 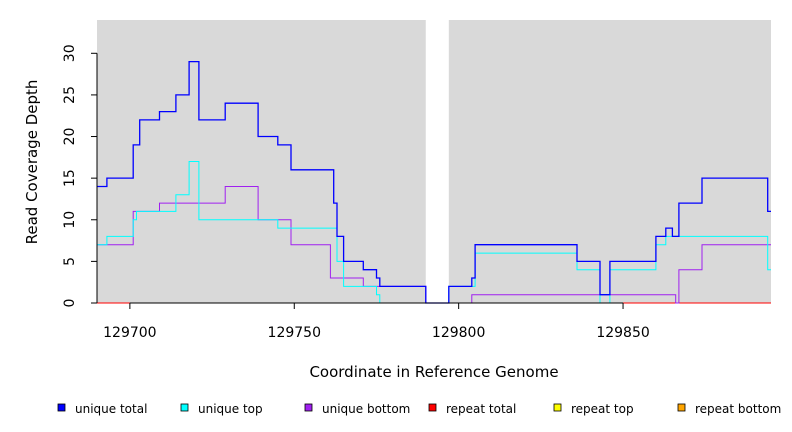 What do you see at coordinates (366, 409) in the screenshot?
I see `legend-label: unique bottom` at bounding box center [366, 409].